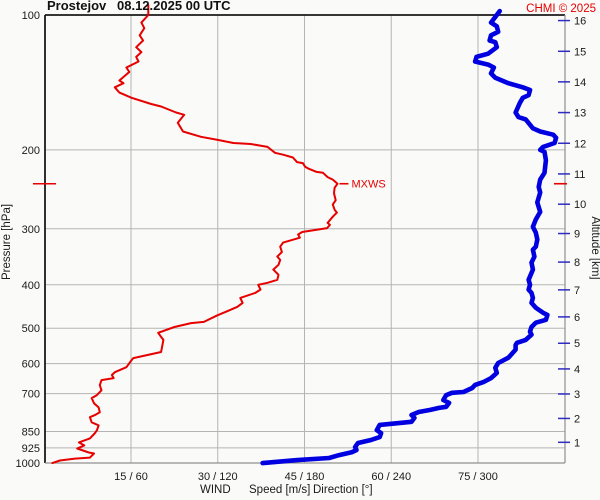 The height and width of the screenshot is (500, 600). I want to click on pressure-tick-label: 600, so click(31, 365).